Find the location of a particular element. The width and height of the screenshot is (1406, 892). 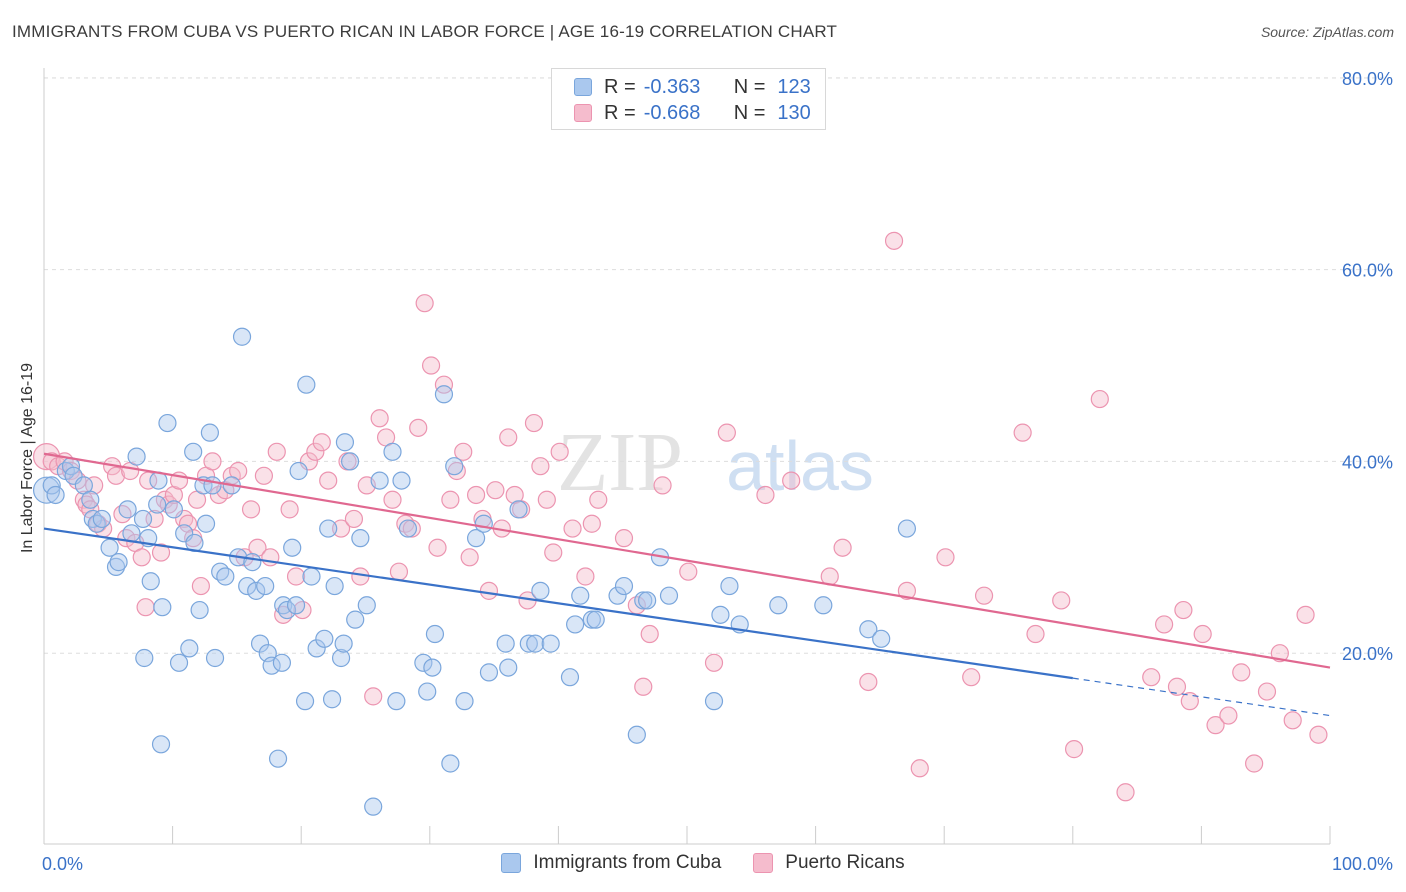

source-label: Source: ZipAtlas.com is located at coordinates (1327, 32).